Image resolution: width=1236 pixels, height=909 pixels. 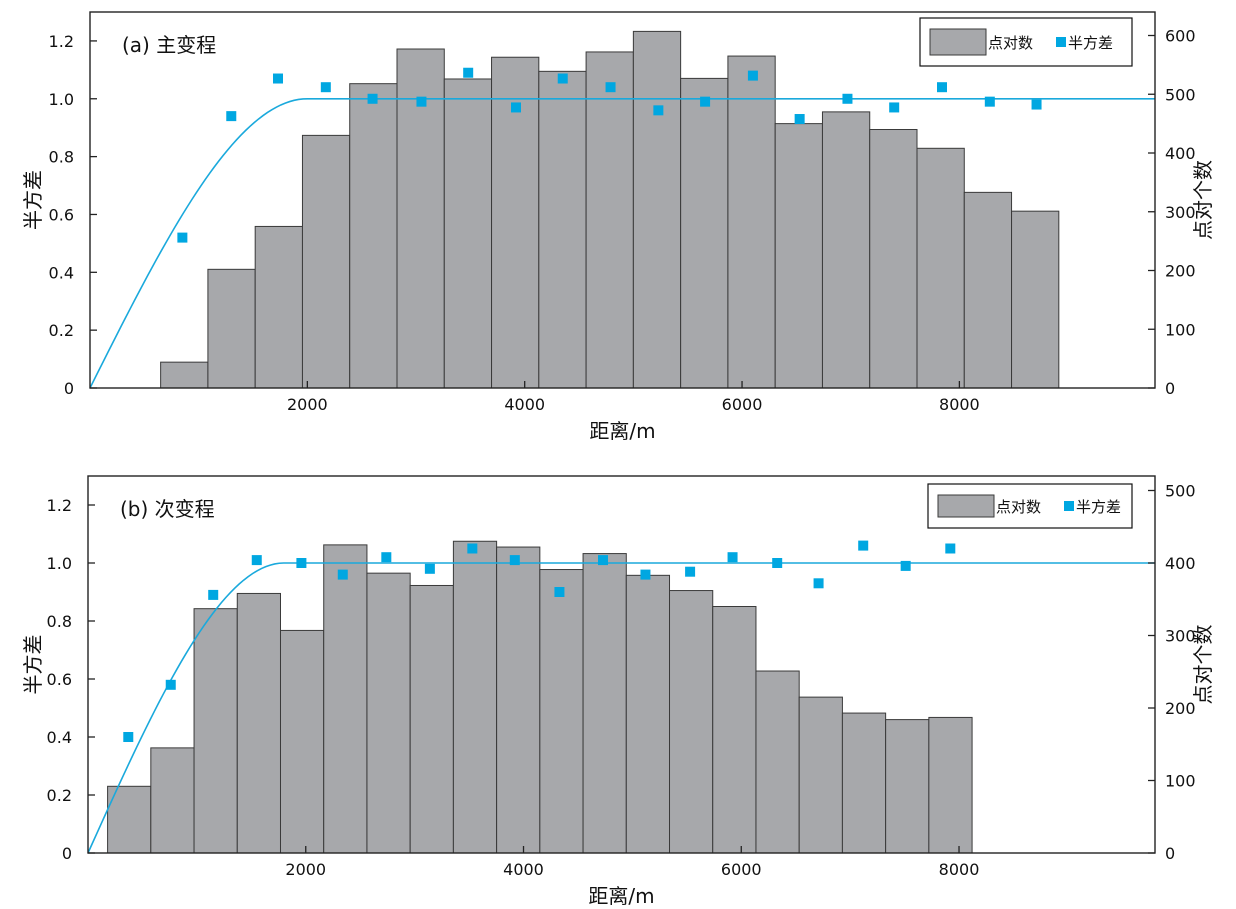 I want to click on chart-title: (b) 次变程, so click(x=167, y=509).